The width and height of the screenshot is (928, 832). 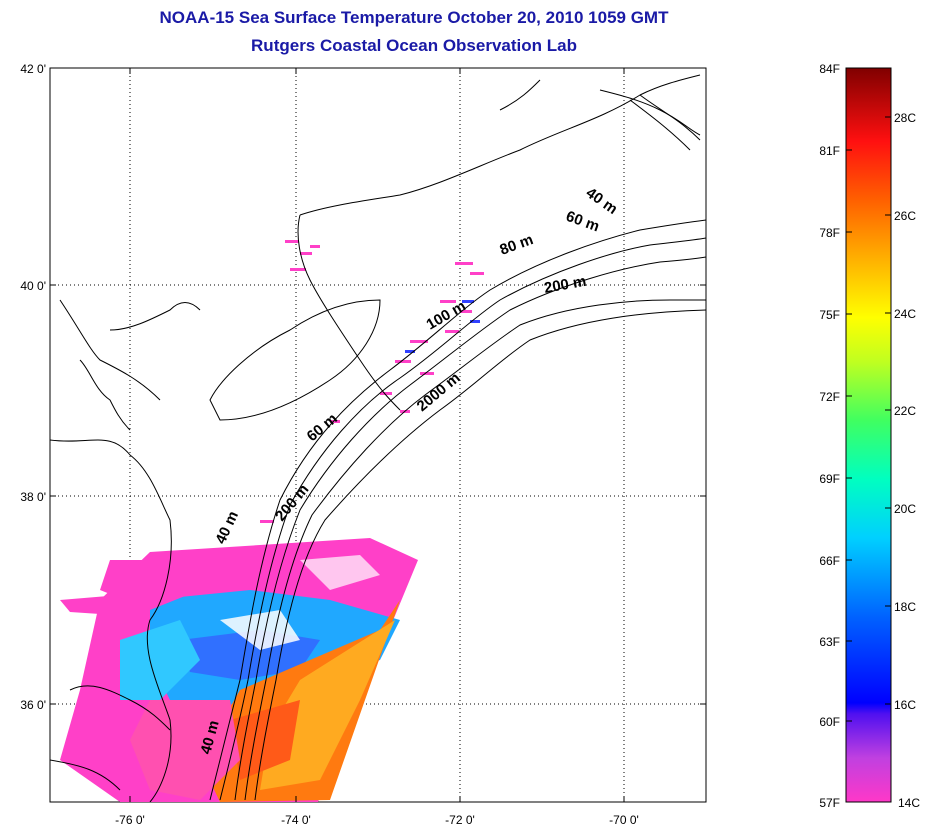 I want to click on latitude-labels: 42 0' 40 0' 38 0' 36 0', so click(x=33, y=387).